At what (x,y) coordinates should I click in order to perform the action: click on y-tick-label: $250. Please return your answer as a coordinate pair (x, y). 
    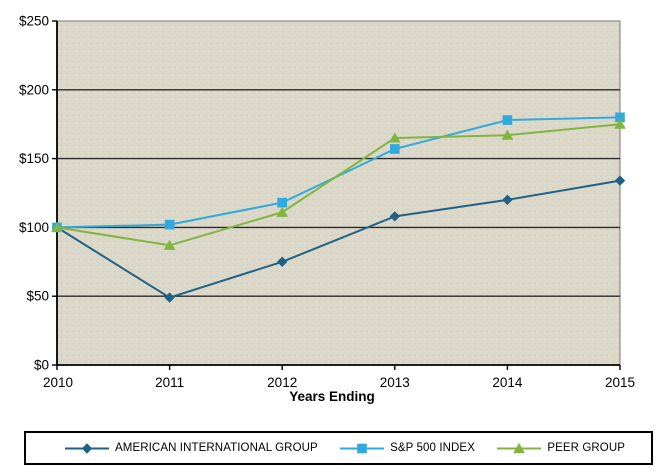
    Looking at the image, I should click on (34, 21).